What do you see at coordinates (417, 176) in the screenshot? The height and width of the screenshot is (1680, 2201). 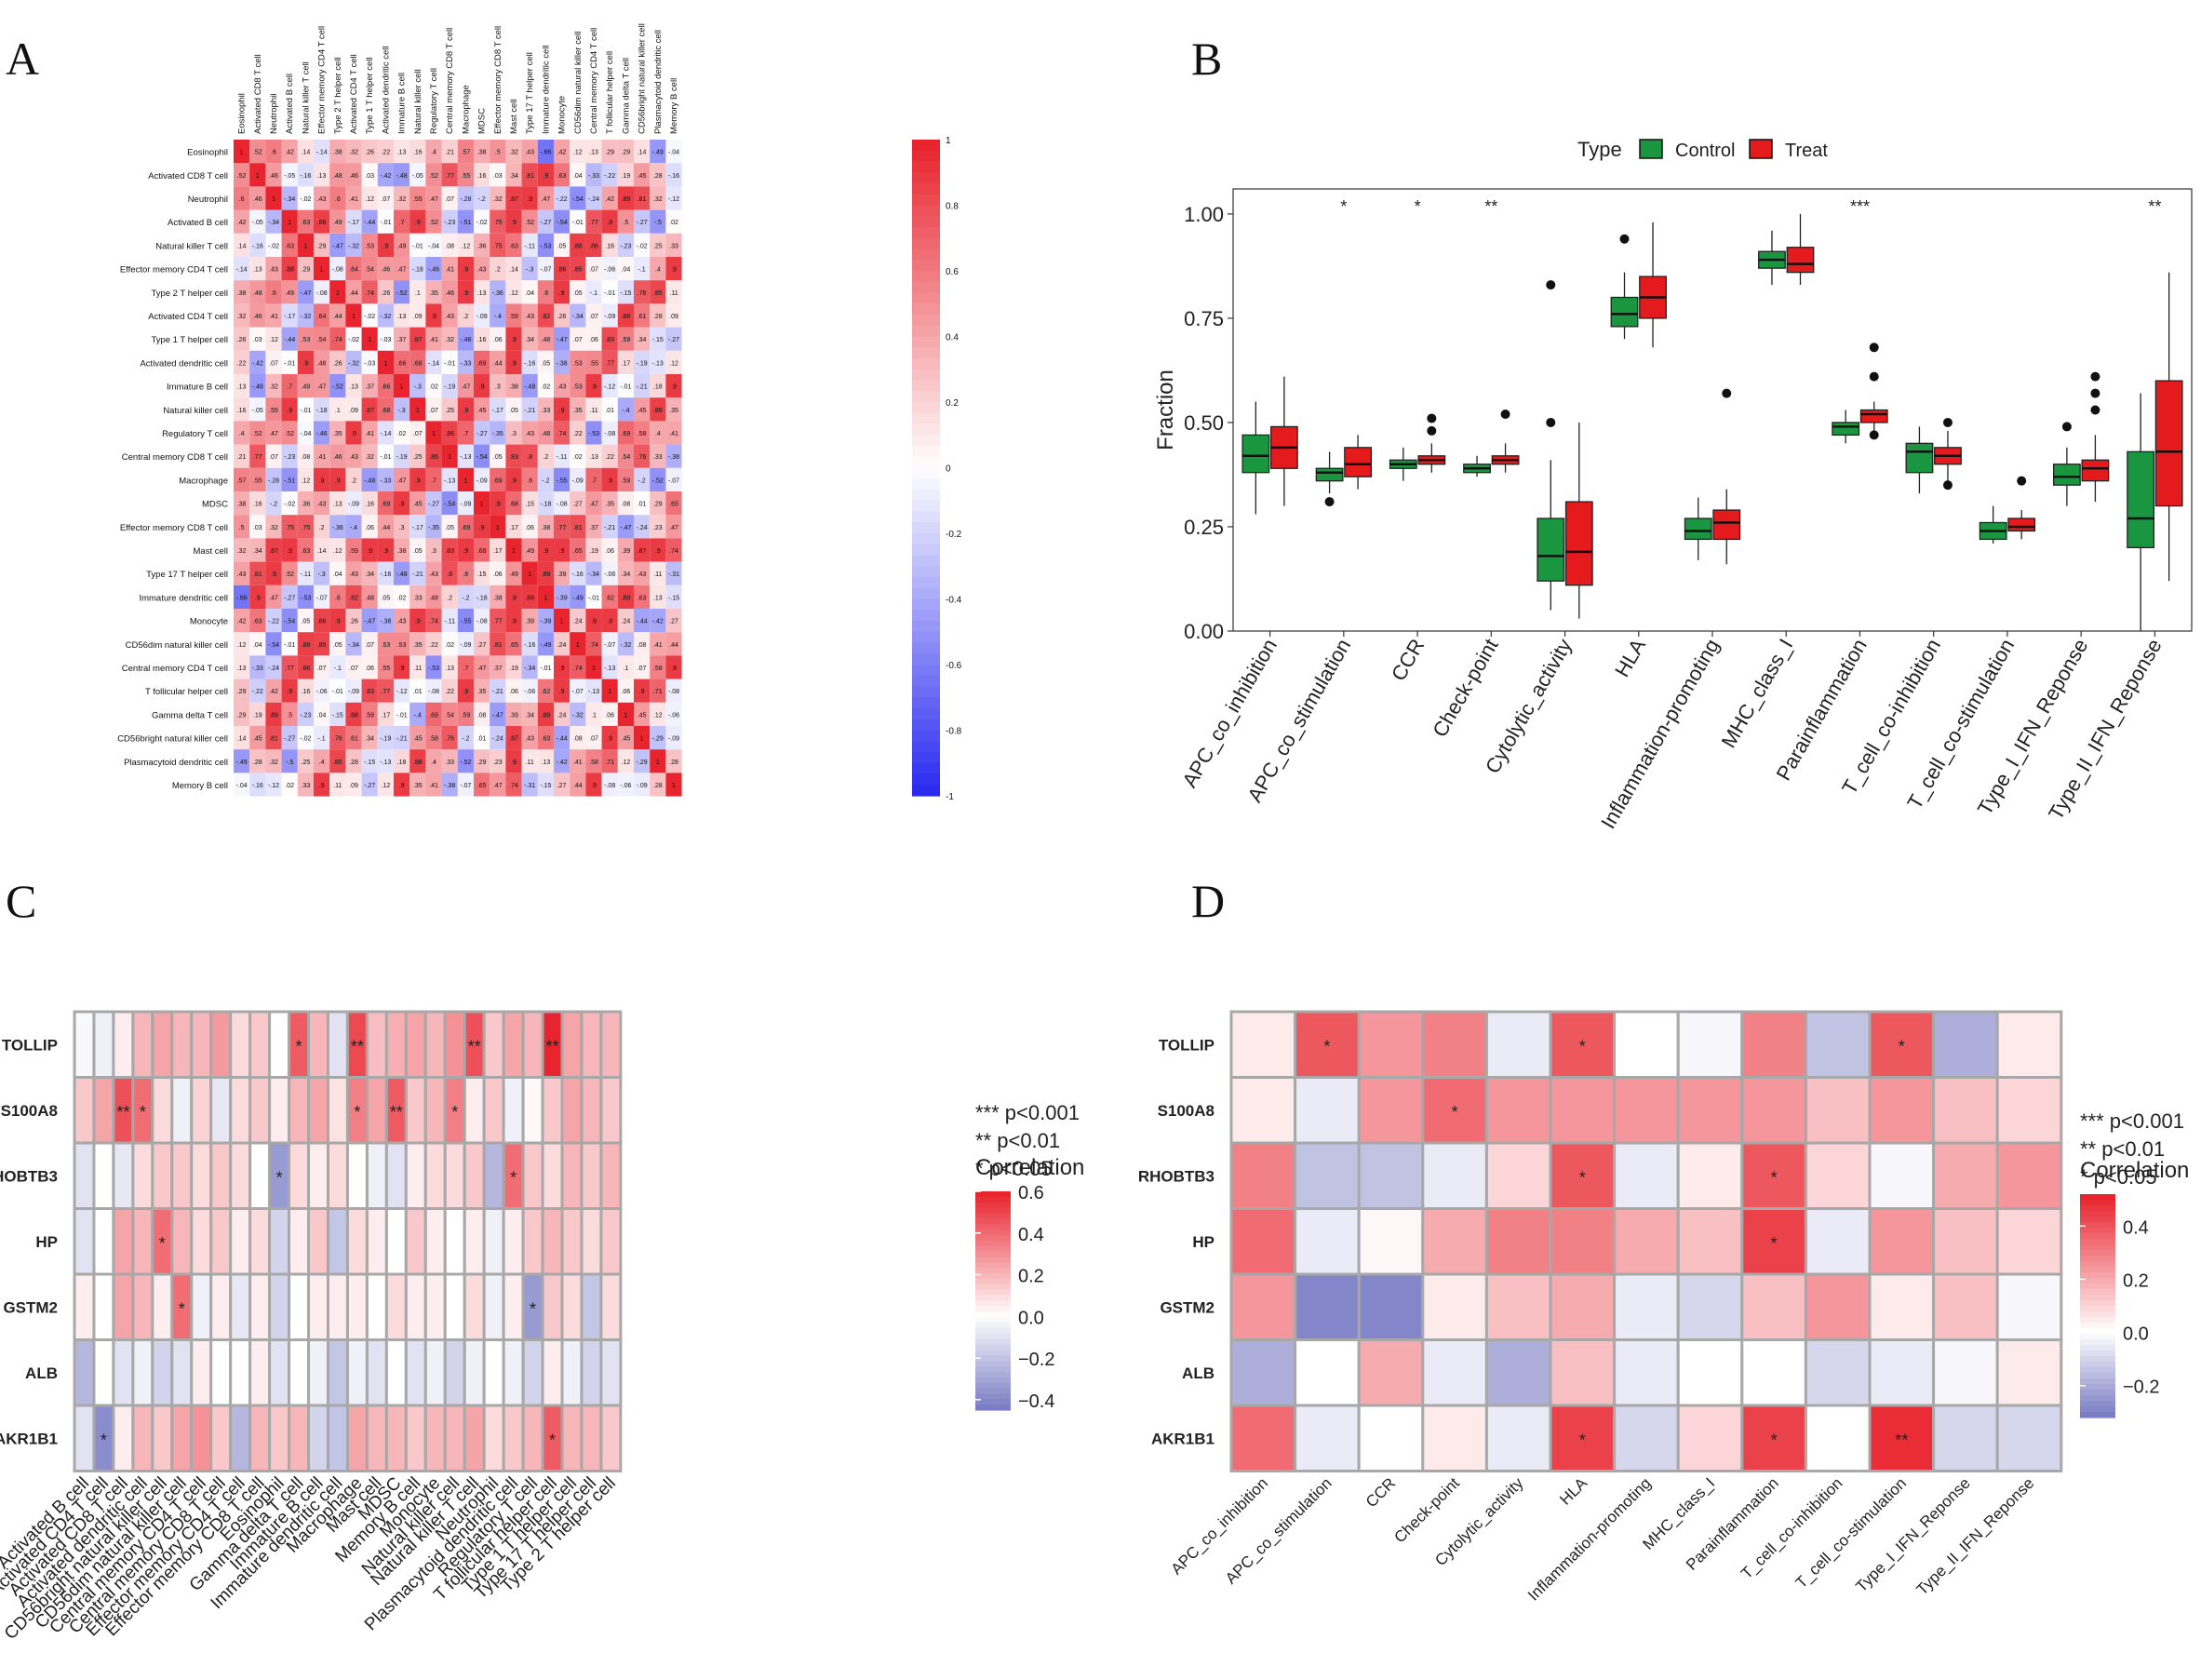 I see `corr-value: -.05` at bounding box center [417, 176].